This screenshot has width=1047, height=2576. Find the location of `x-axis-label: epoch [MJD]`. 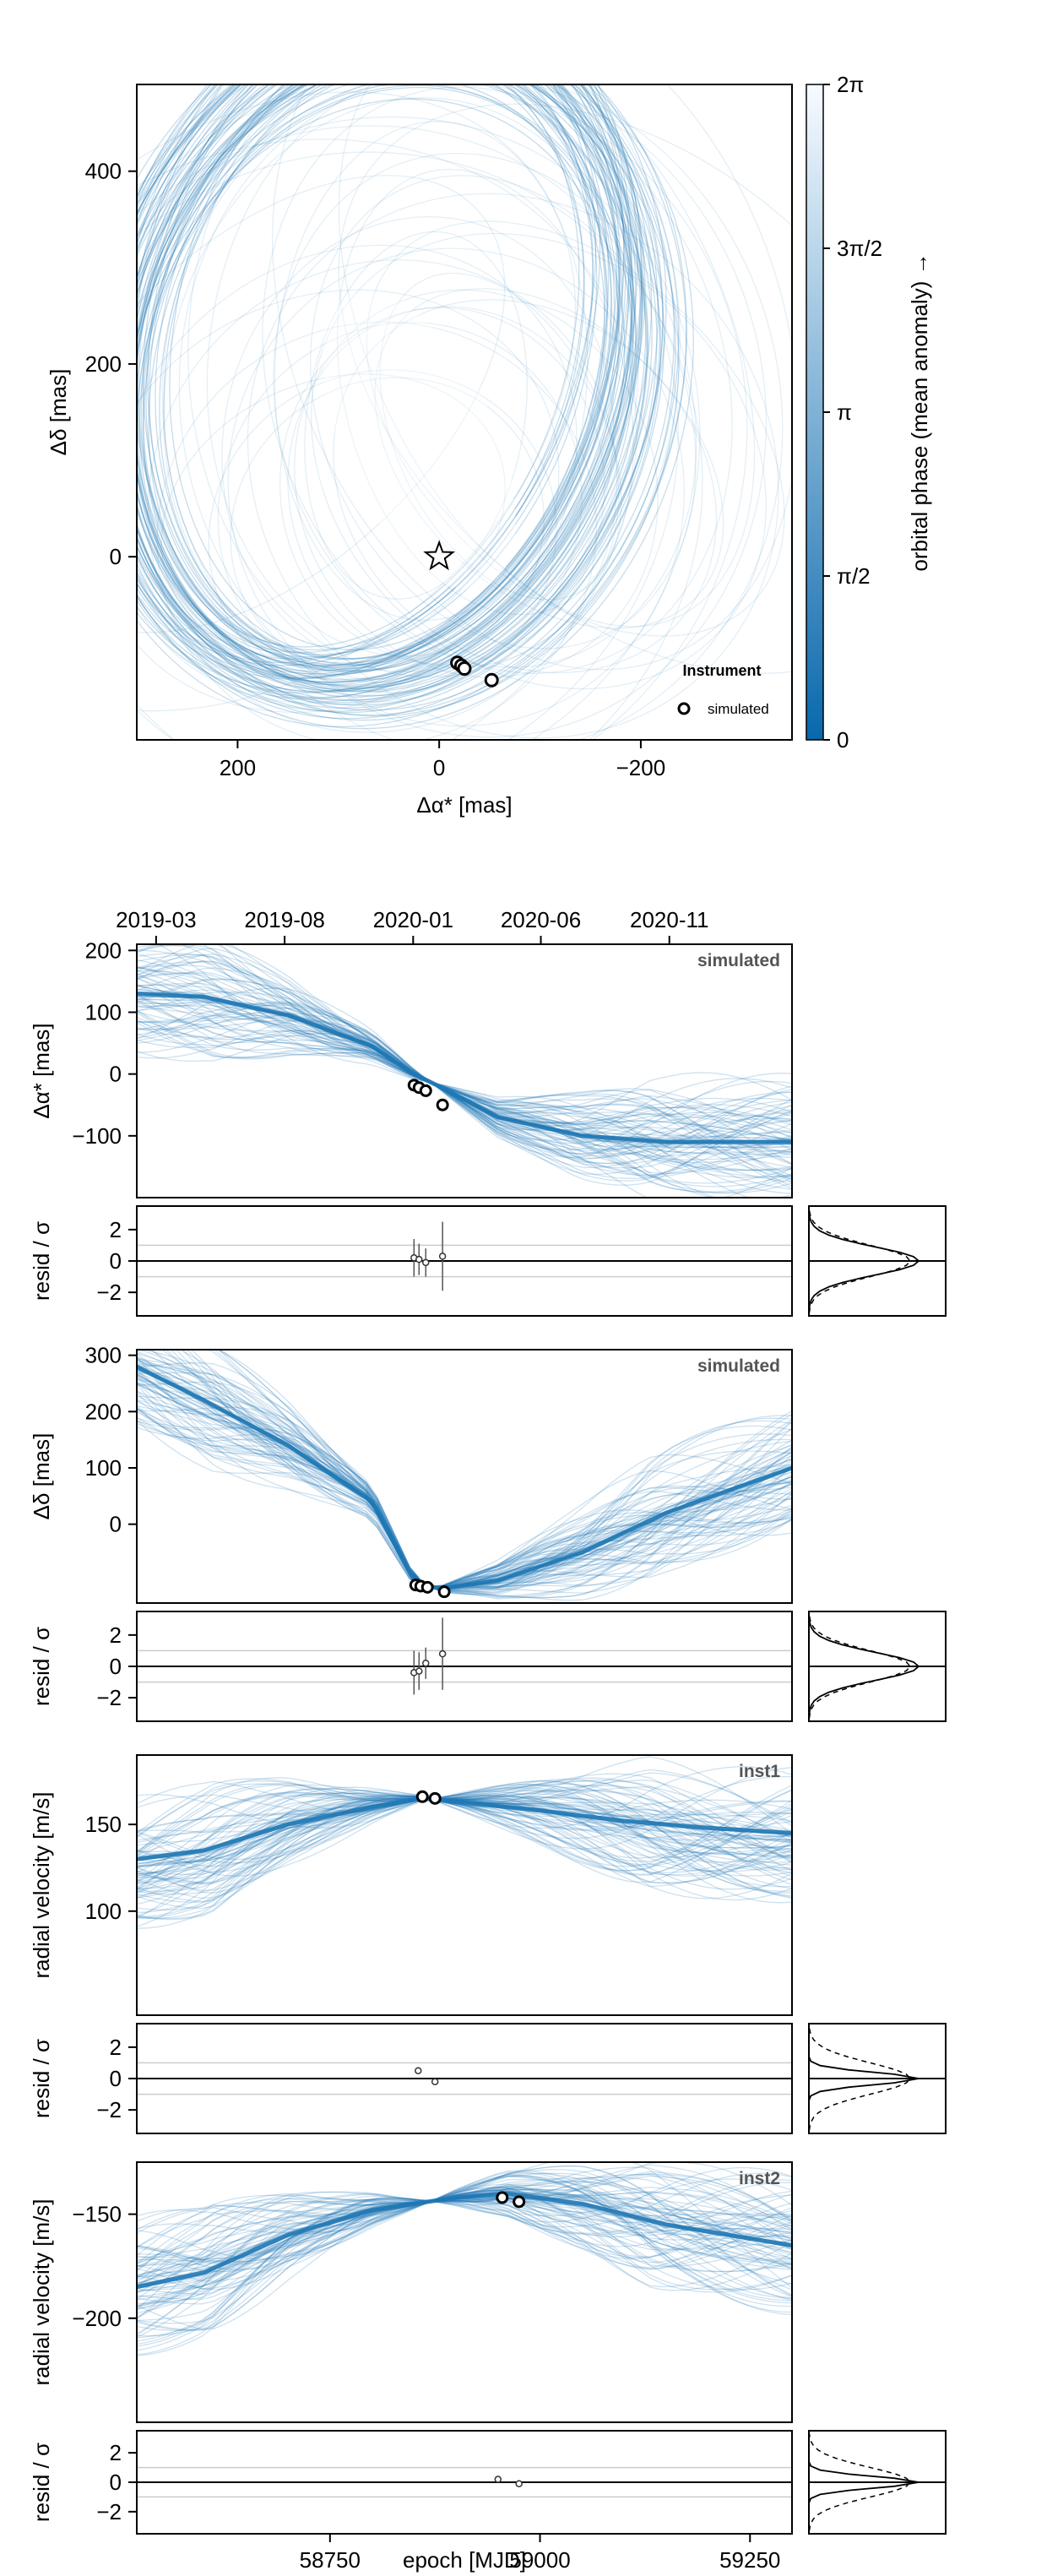

x-axis-label: epoch [MJD] is located at coordinates (464, 2560).